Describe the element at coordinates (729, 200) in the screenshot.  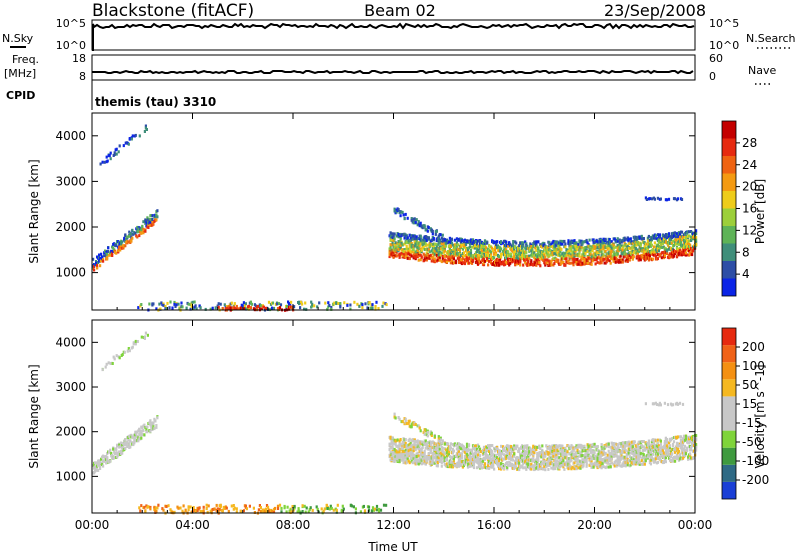
I see `colorbar-segment` at that location.